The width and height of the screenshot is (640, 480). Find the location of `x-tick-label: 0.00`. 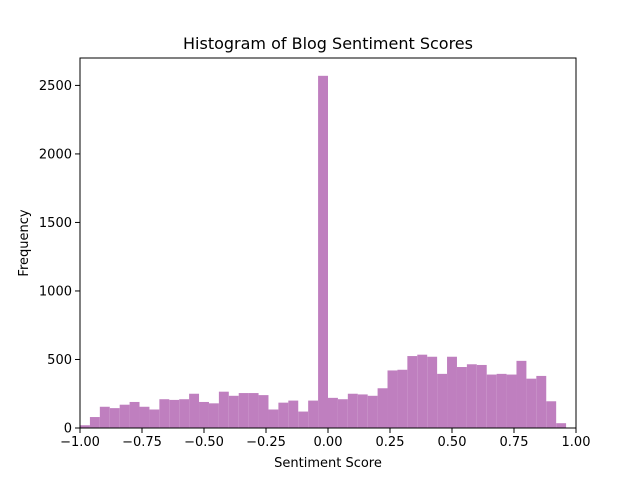

x-tick-label: 0.00 is located at coordinates (328, 442).